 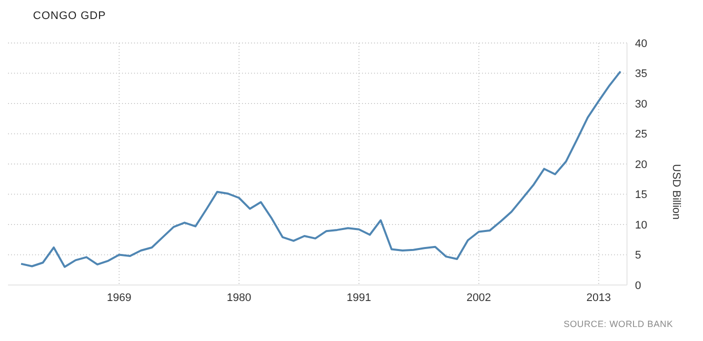 I want to click on x-tick-label: 2002, so click(x=479, y=298).